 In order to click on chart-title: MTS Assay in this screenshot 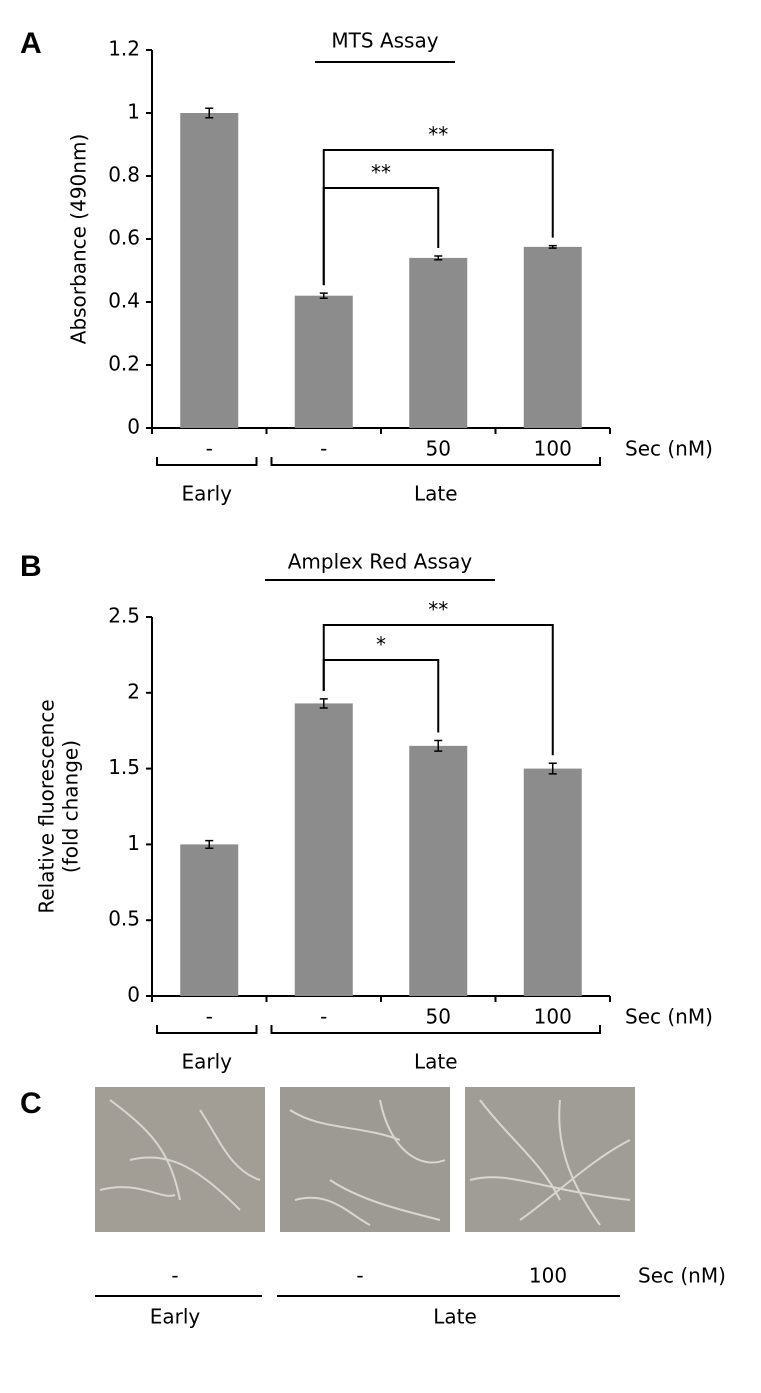, I will do `click(384, 41)`.